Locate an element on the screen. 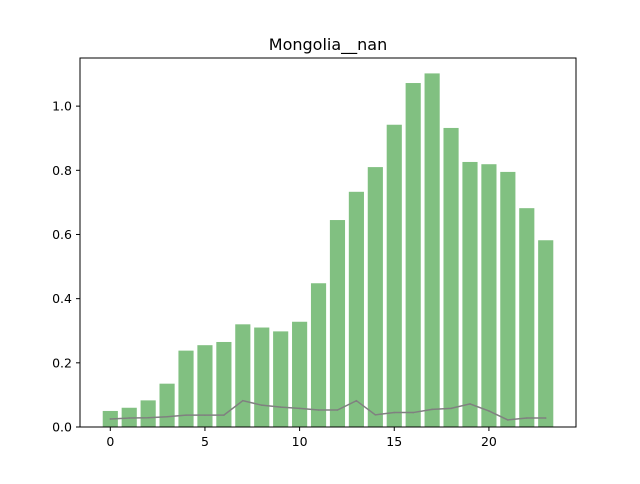 This screenshot has height=484, width=640. x-tick-label-15: 15 is located at coordinates (394, 441).